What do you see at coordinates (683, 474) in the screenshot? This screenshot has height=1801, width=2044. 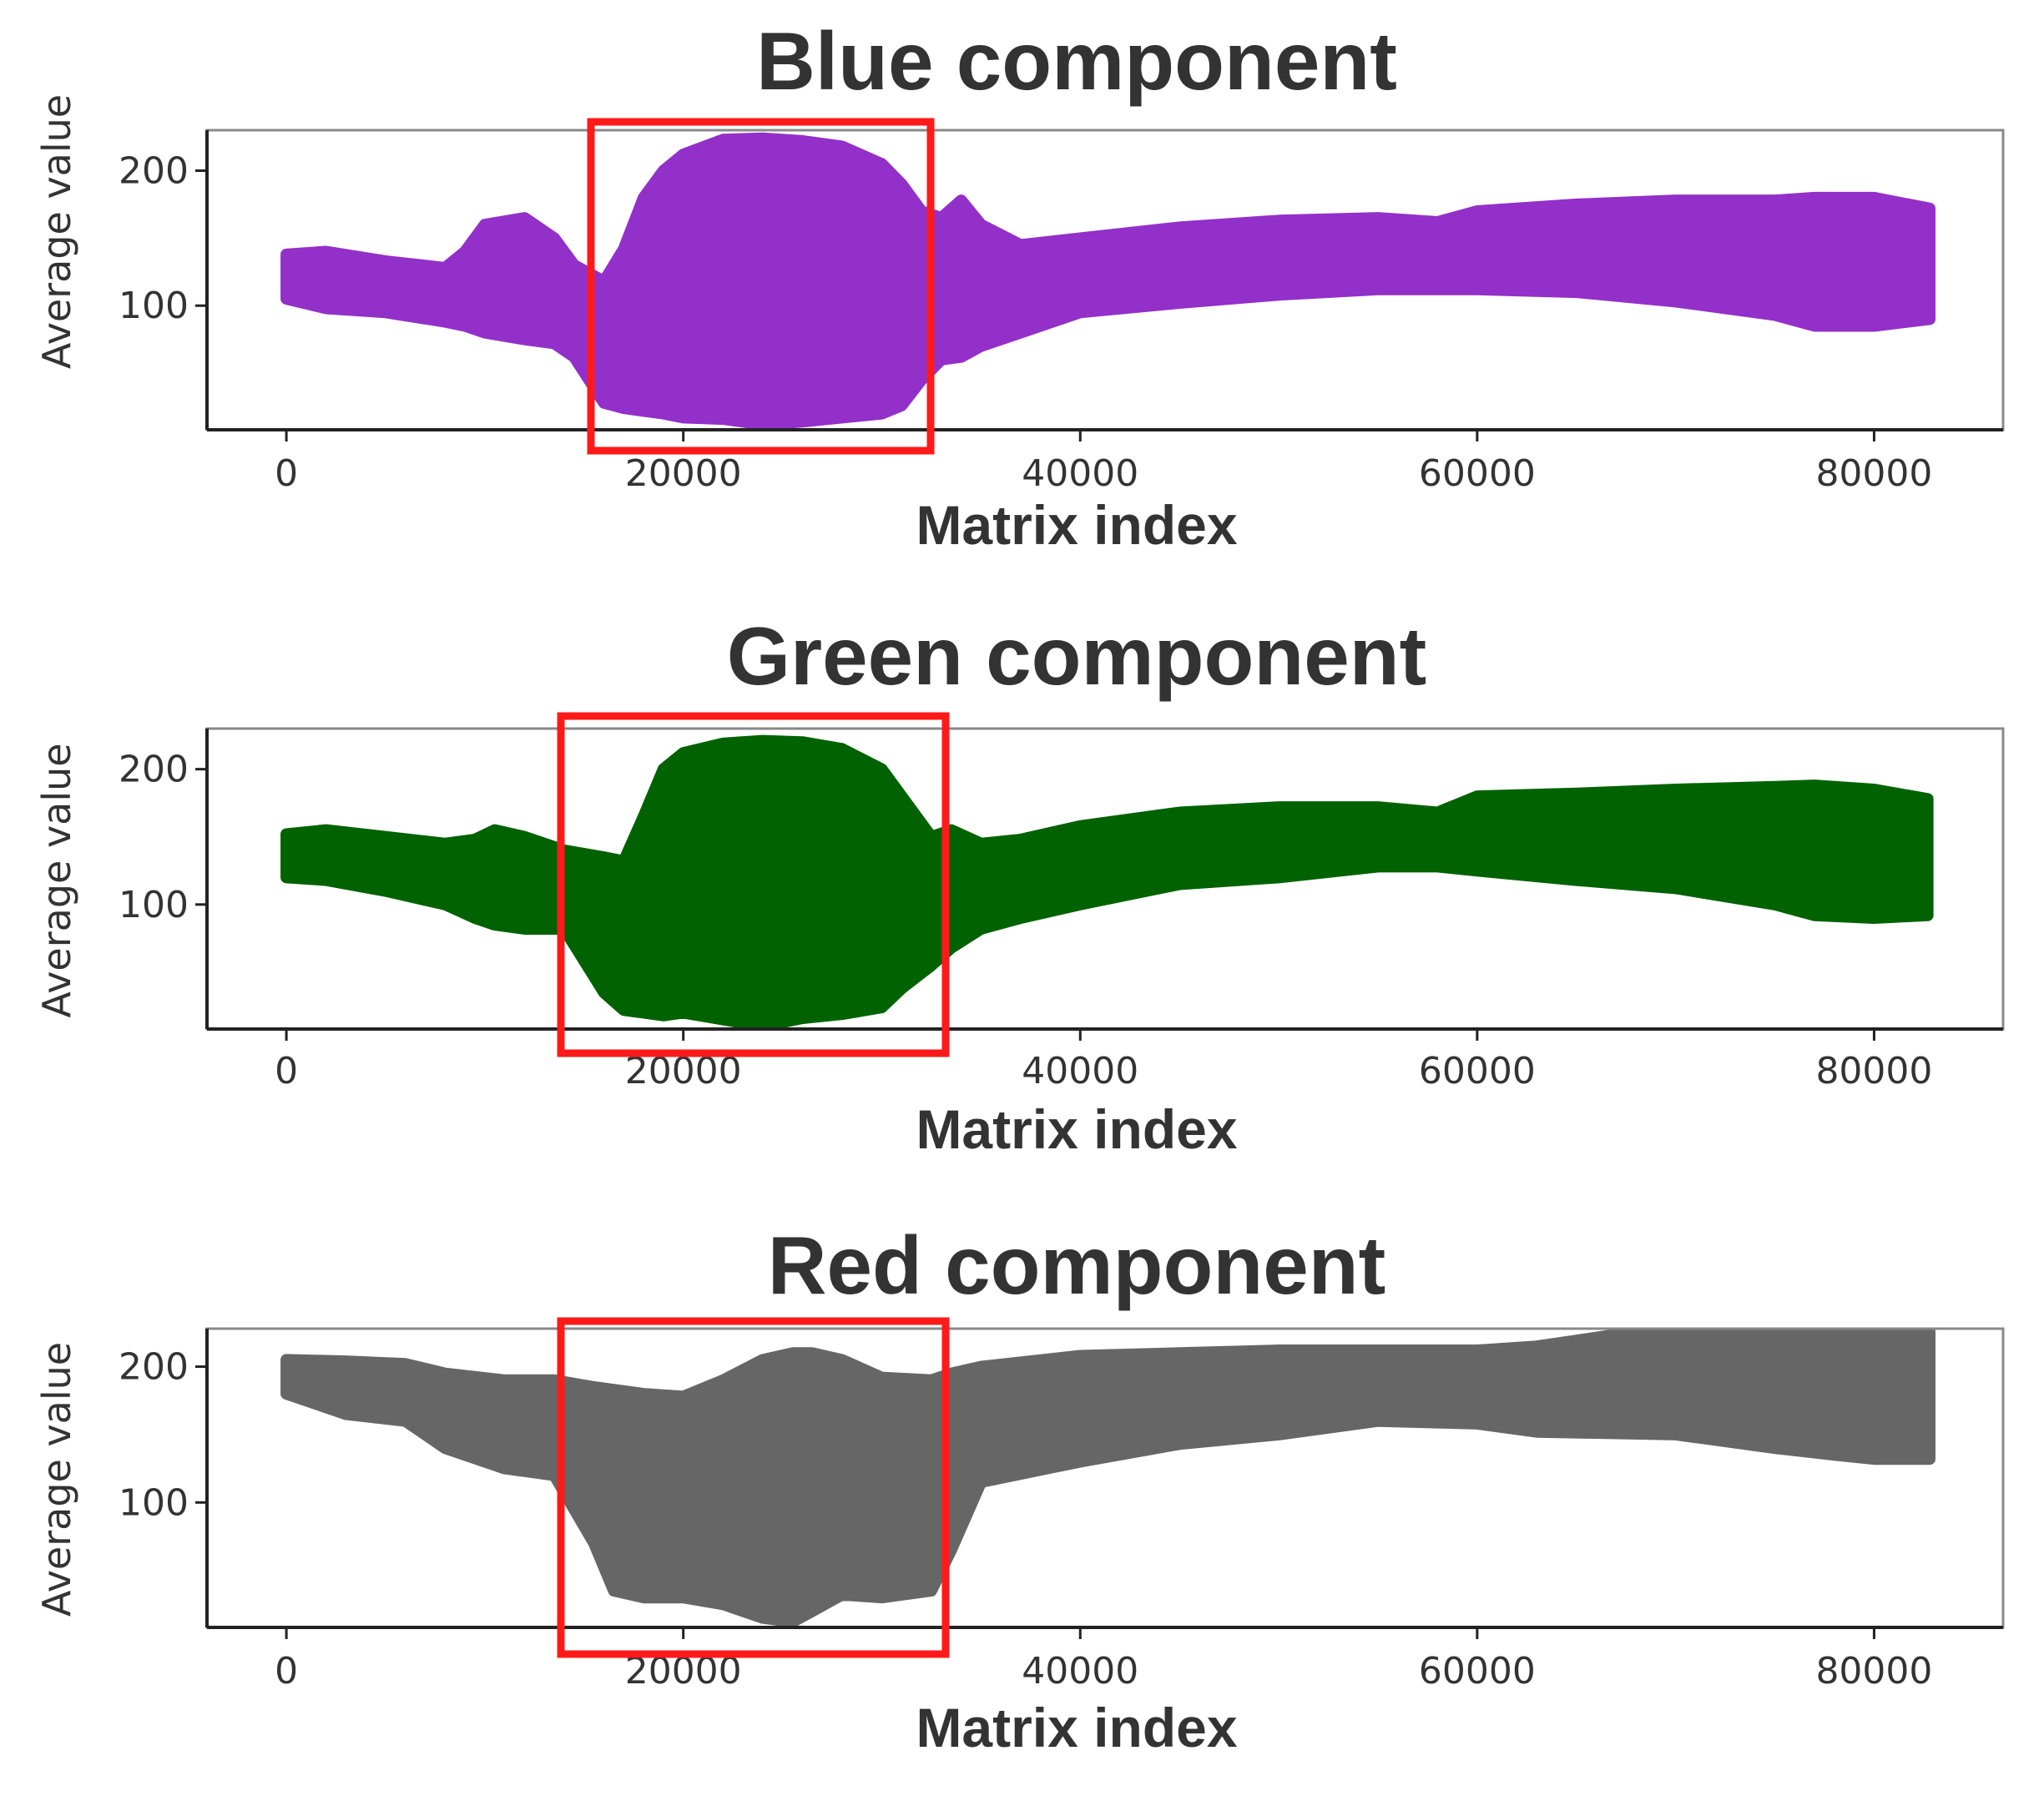 I see `x-tick-label: 20000` at bounding box center [683, 474].